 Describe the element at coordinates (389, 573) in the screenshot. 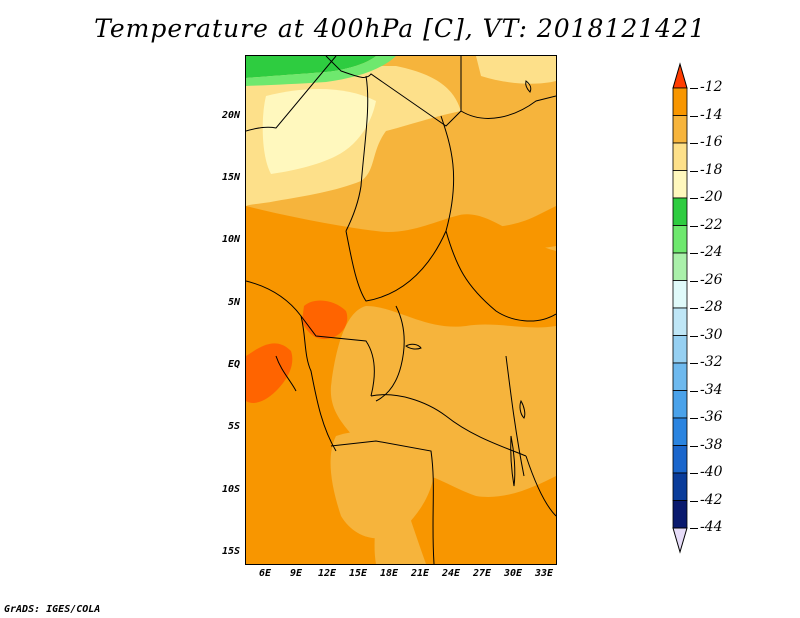

I see `lon-label-18e: 18E` at that location.